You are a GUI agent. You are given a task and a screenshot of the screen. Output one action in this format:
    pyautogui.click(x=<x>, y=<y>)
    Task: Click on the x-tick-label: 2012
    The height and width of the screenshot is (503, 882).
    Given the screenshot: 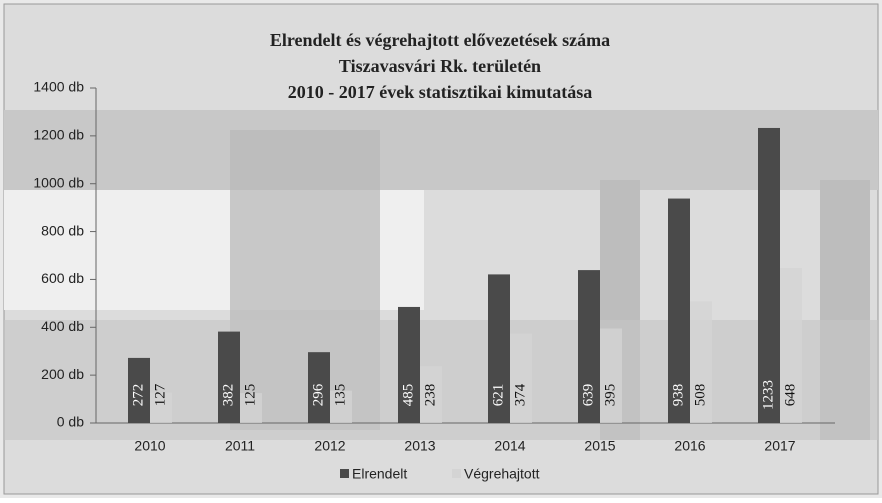 What is the action you would take?
    pyautogui.click(x=329, y=446)
    